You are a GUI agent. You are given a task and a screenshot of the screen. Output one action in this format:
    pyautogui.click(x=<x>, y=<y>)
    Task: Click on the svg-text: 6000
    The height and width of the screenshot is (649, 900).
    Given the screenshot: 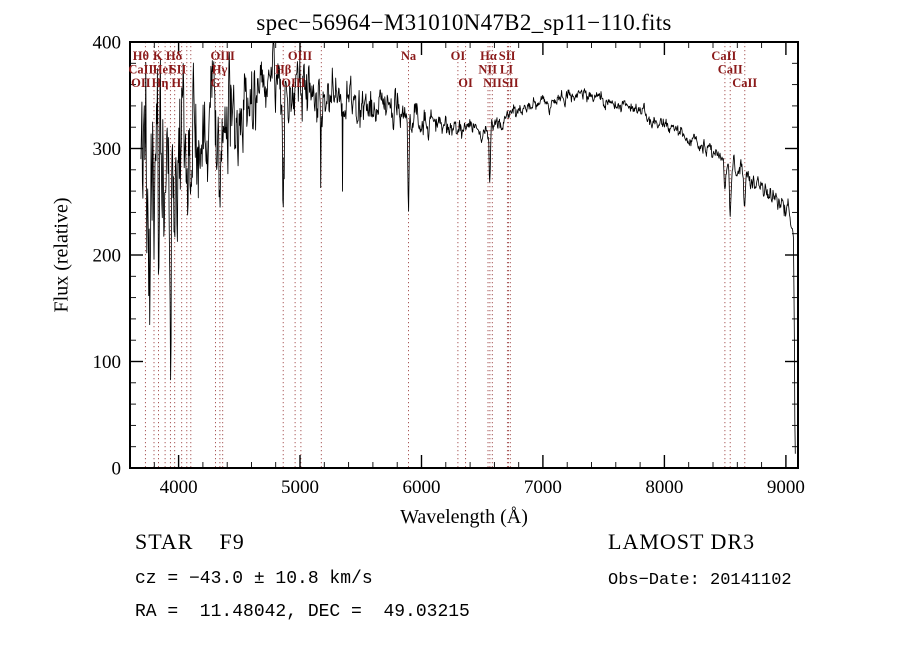 What is the action you would take?
    pyautogui.click(x=422, y=487)
    